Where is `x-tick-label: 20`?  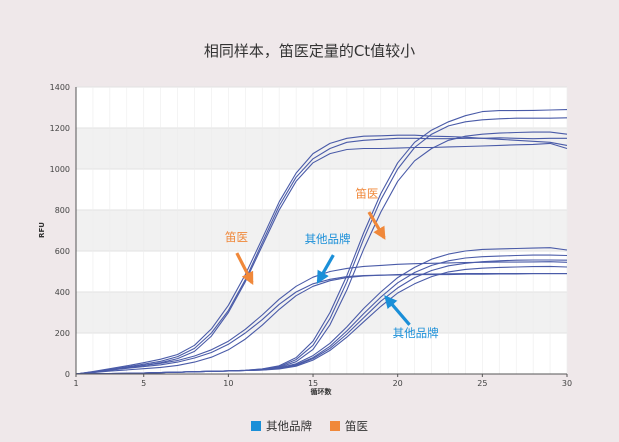
x-tick-label: 20 is located at coordinates (398, 383).